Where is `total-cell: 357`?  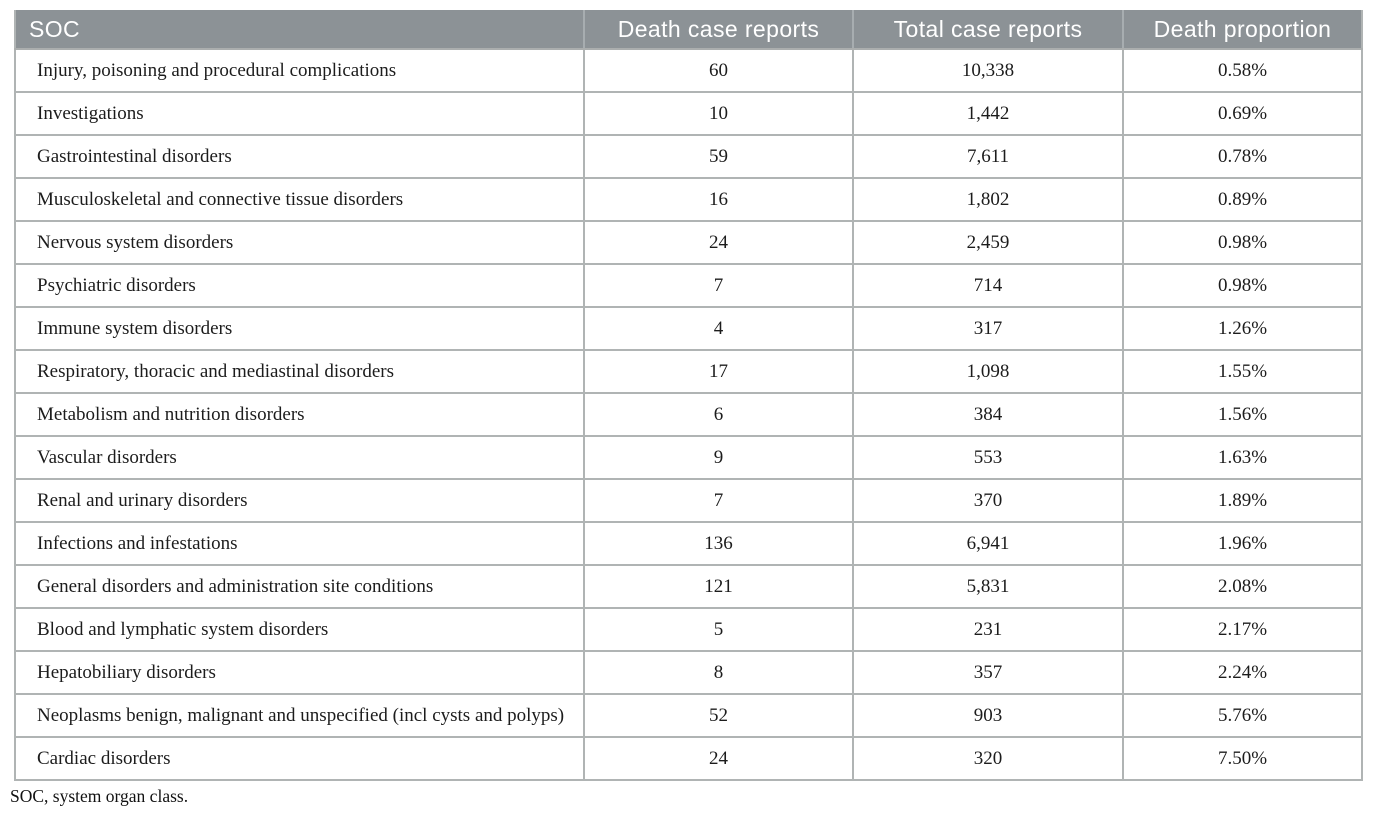
total-cell: 357 is located at coordinates (988, 672).